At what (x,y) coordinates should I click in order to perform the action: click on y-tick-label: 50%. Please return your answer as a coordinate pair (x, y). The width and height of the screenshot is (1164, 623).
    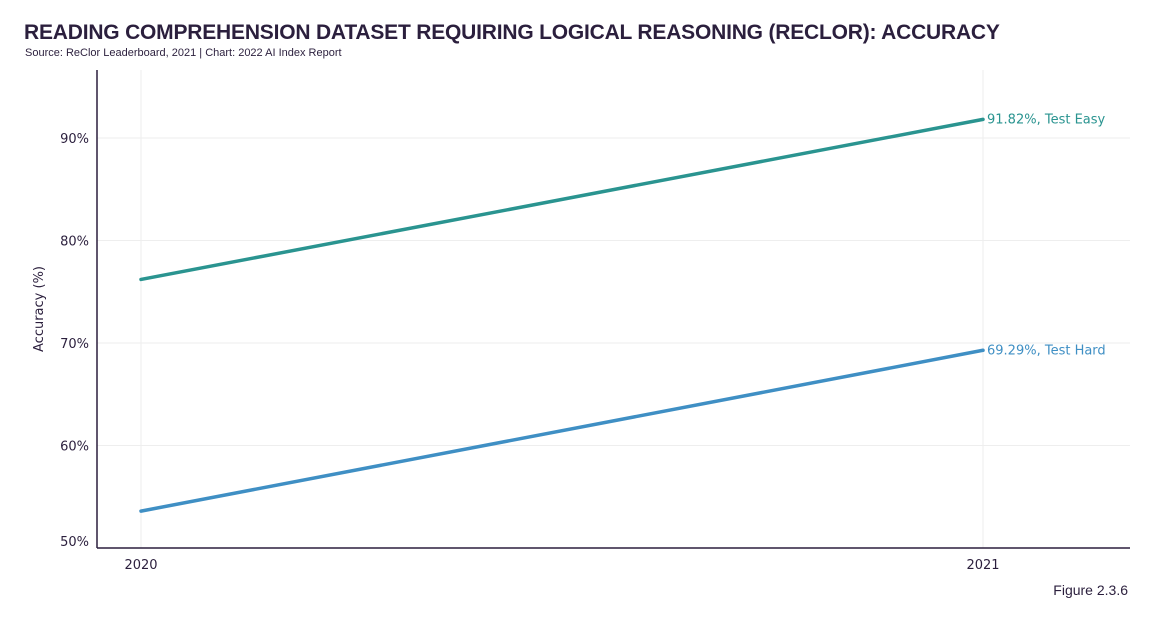
    Looking at the image, I should click on (74, 542).